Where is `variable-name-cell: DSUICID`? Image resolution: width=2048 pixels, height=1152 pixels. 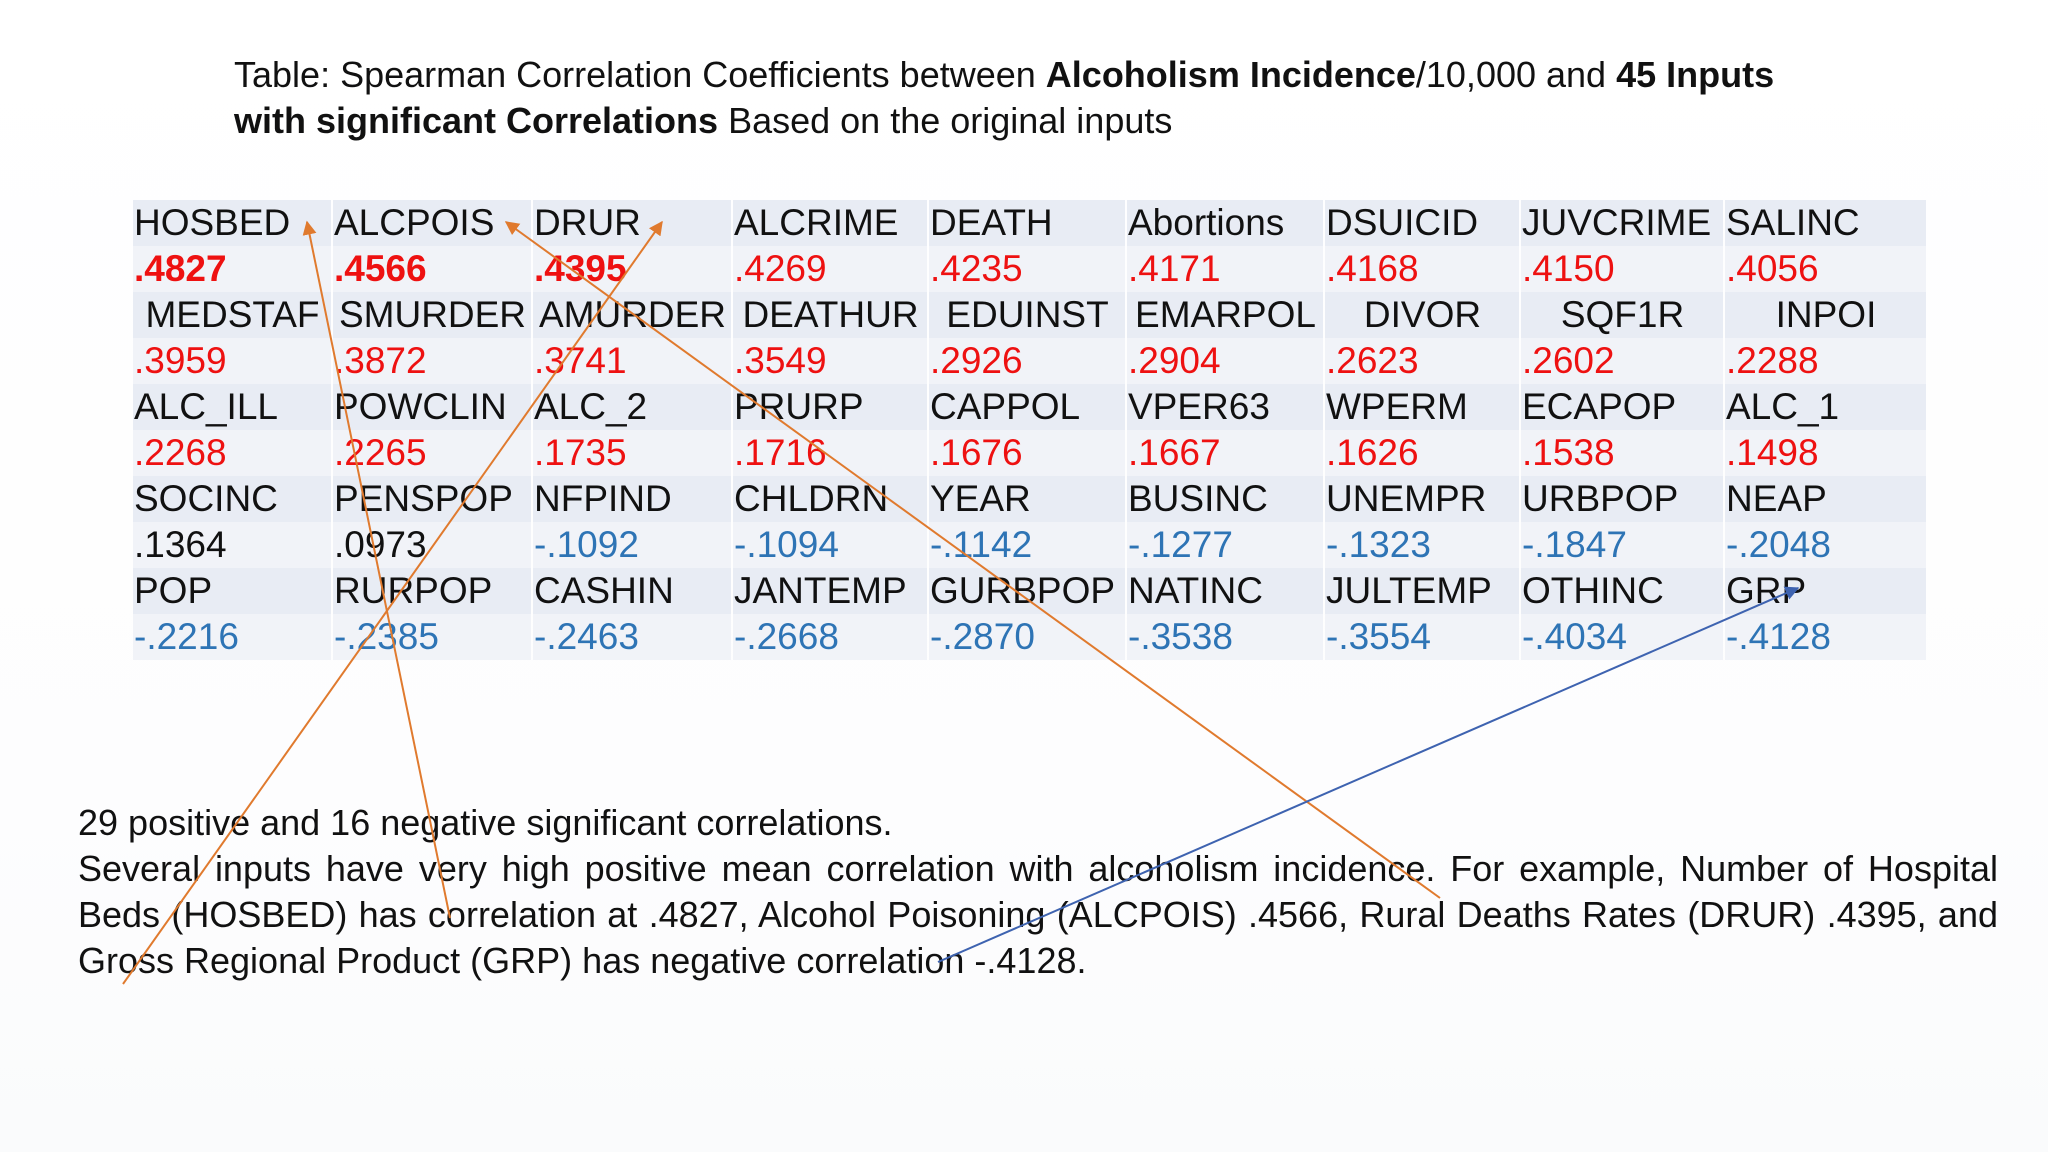 variable-name-cell: DSUICID is located at coordinates (1422, 223).